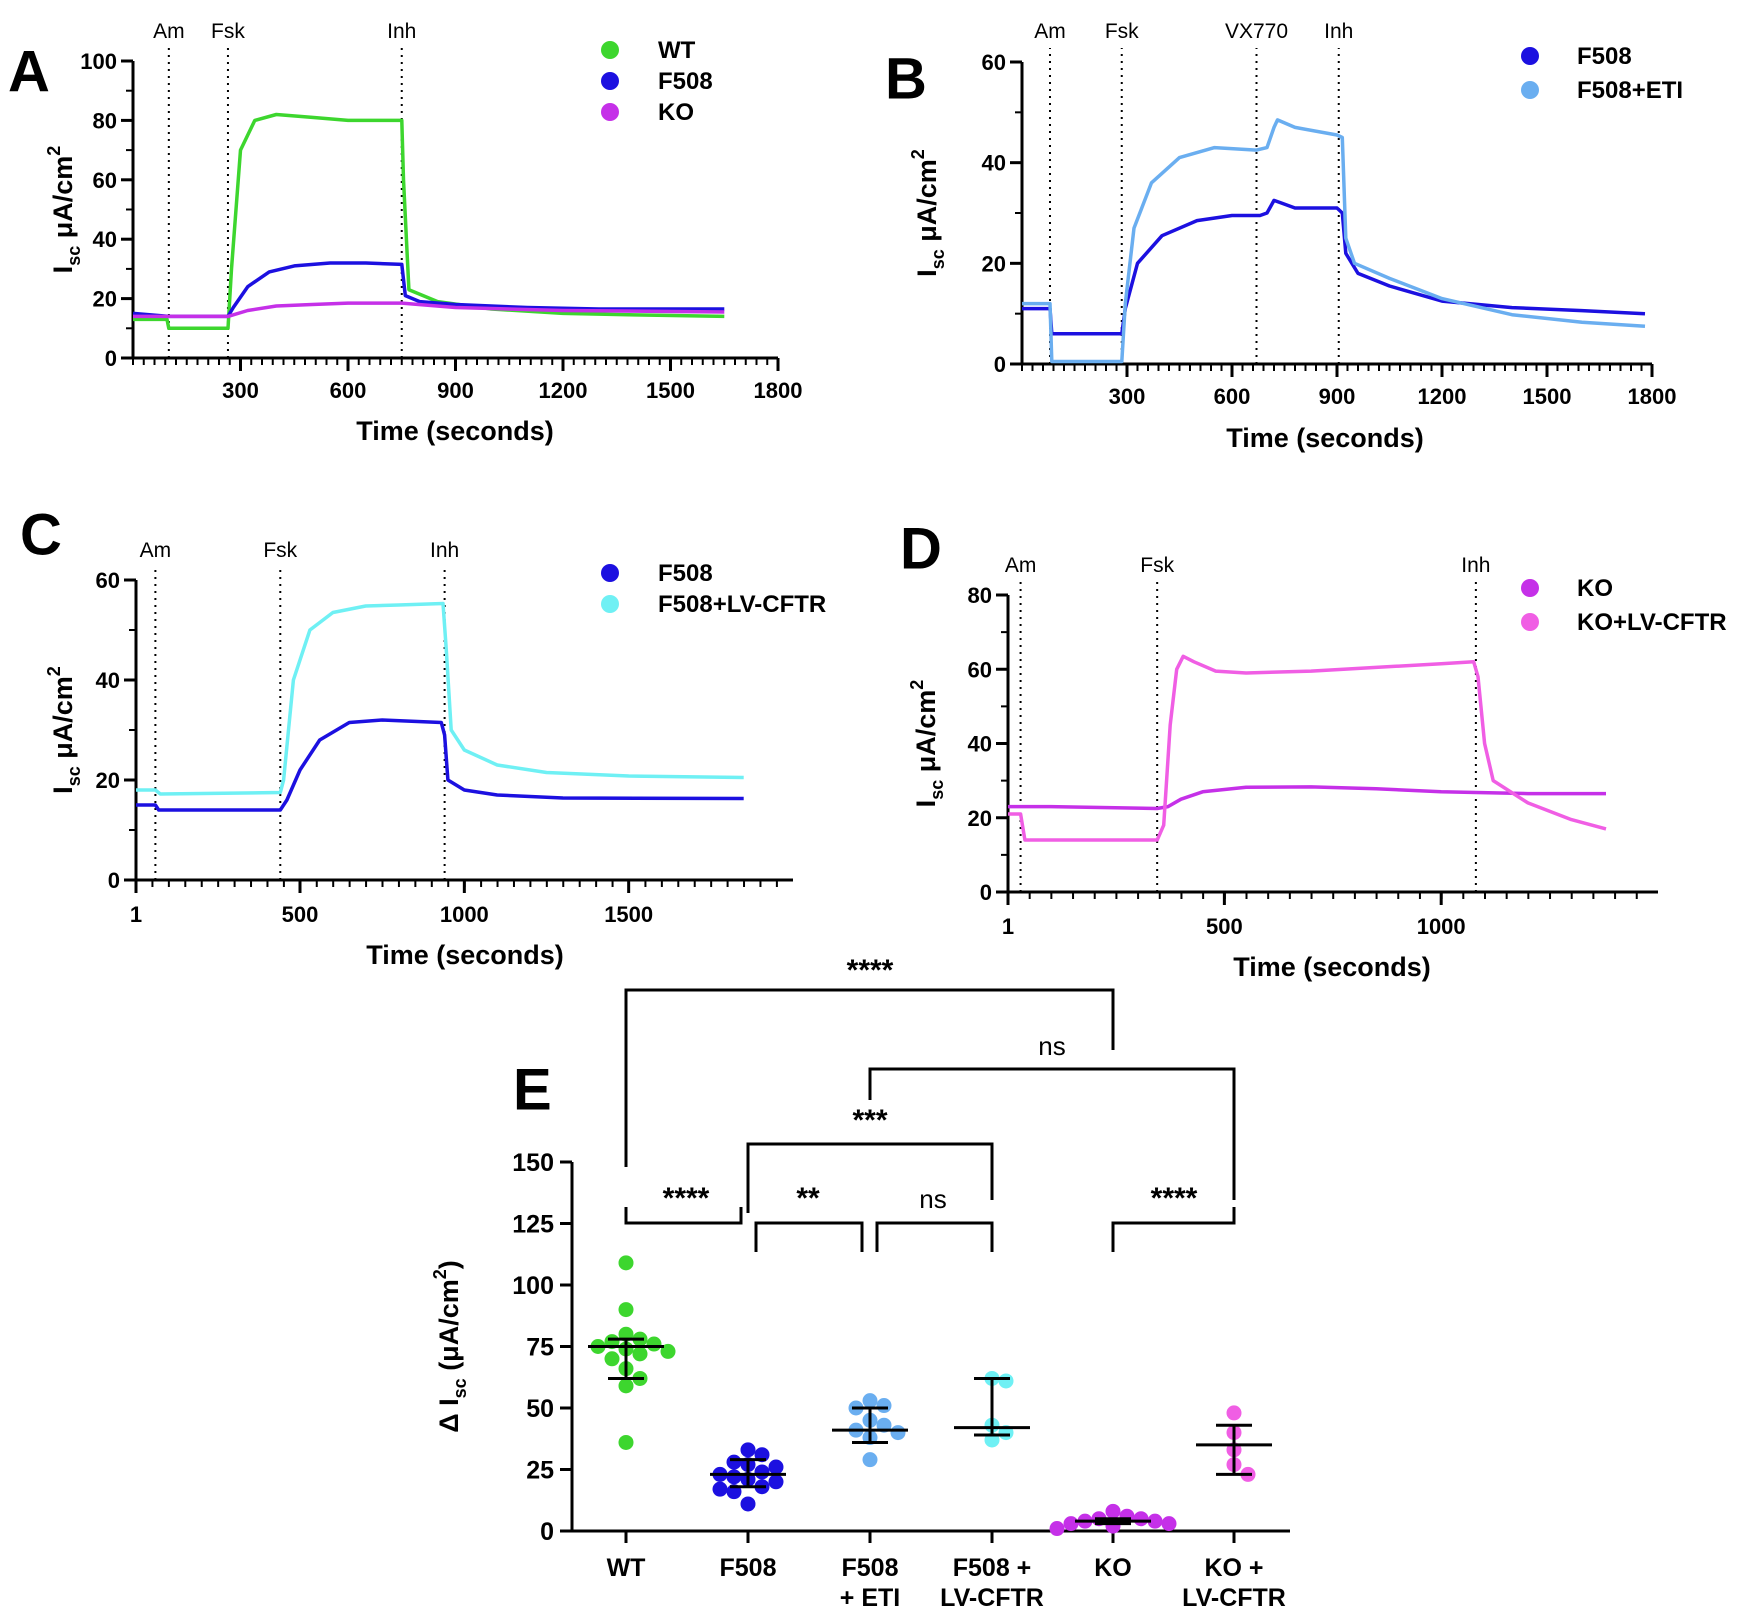 Image resolution: width=1750 pixels, height=1609 pixels. Describe the element at coordinates (450, 1346) in the screenshot. I see `y-axis-label: Δ Isc (μA/cm2)` at that location.